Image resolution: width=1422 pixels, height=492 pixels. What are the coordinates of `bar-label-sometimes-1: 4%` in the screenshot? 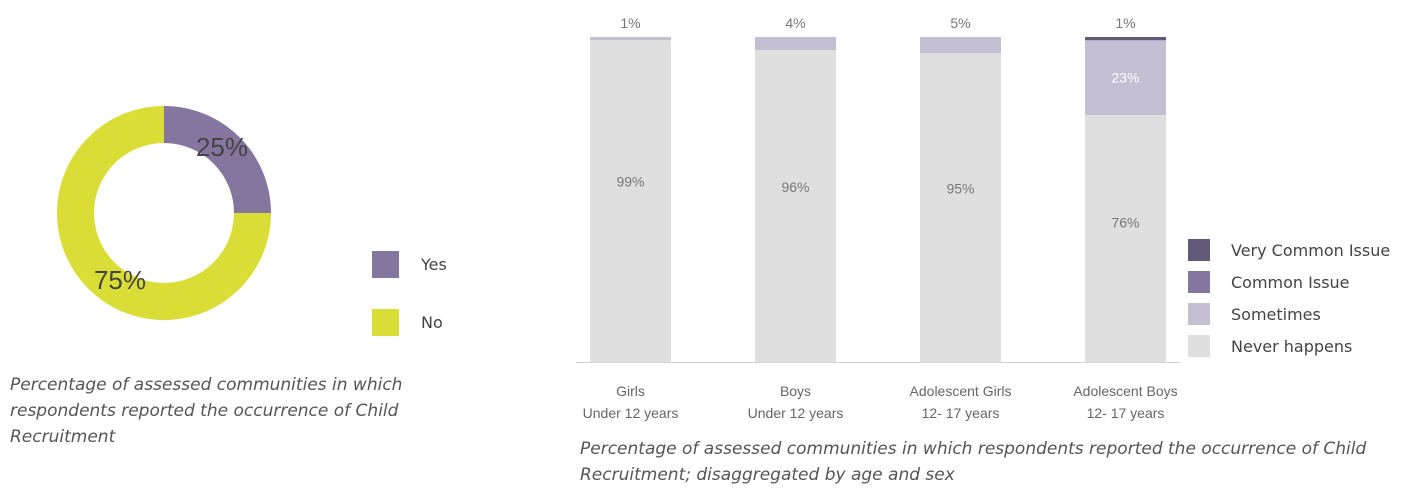 It's located at (795, 23).